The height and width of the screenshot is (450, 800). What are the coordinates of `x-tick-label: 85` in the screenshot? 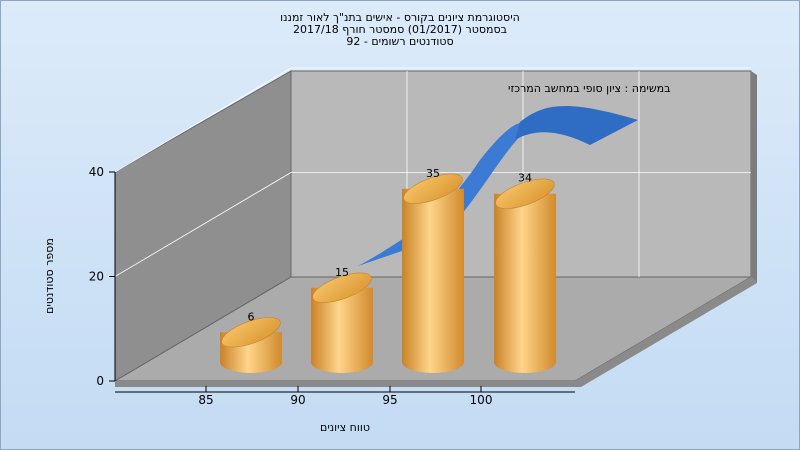 It's located at (205, 400).